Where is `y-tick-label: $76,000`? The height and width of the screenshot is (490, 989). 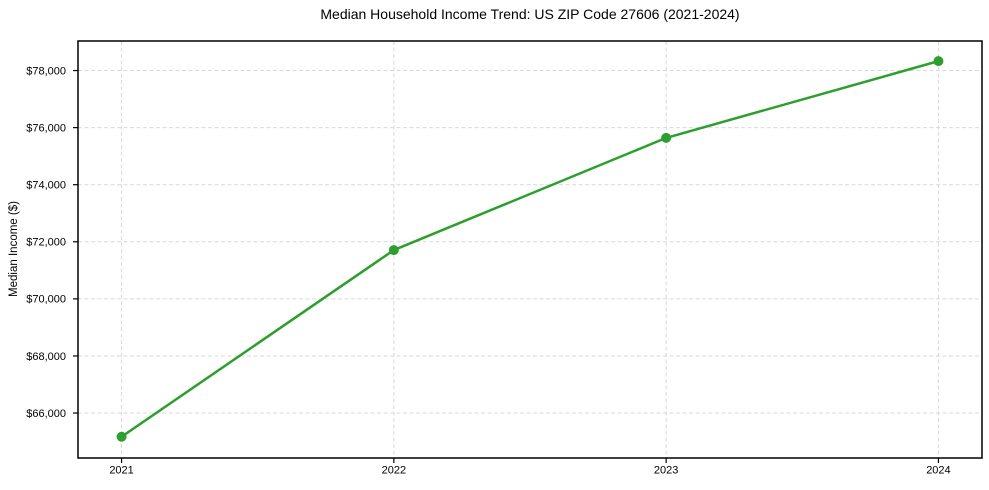 y-tick-label: $76,000 is located at coordinates (46, 128).